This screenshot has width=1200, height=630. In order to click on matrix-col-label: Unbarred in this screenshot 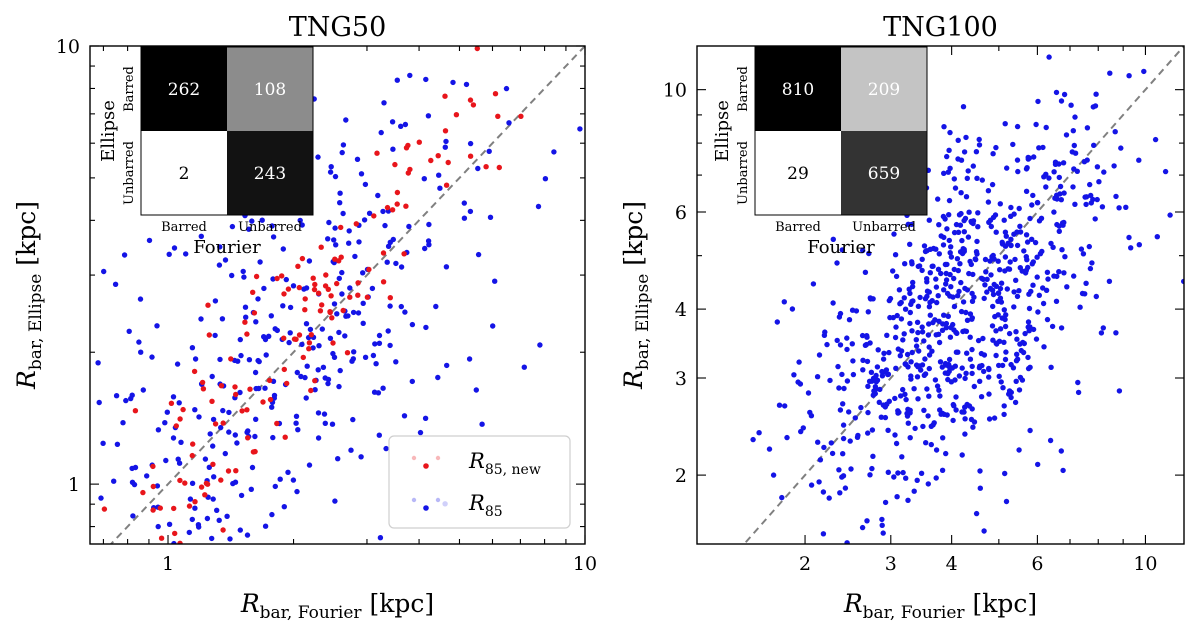, I will do `click(270, 227)`.